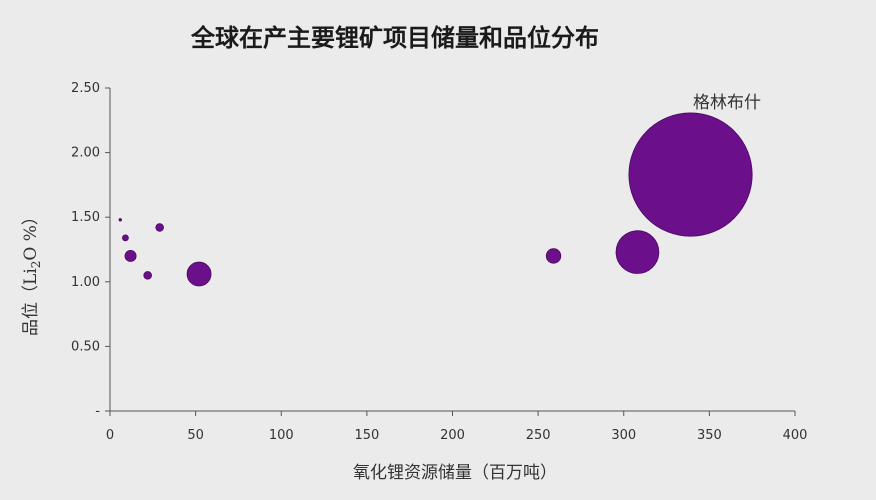 This screenshot has width=876, height=500. I want to click on x-tick-label: 100, so click(281, 435).